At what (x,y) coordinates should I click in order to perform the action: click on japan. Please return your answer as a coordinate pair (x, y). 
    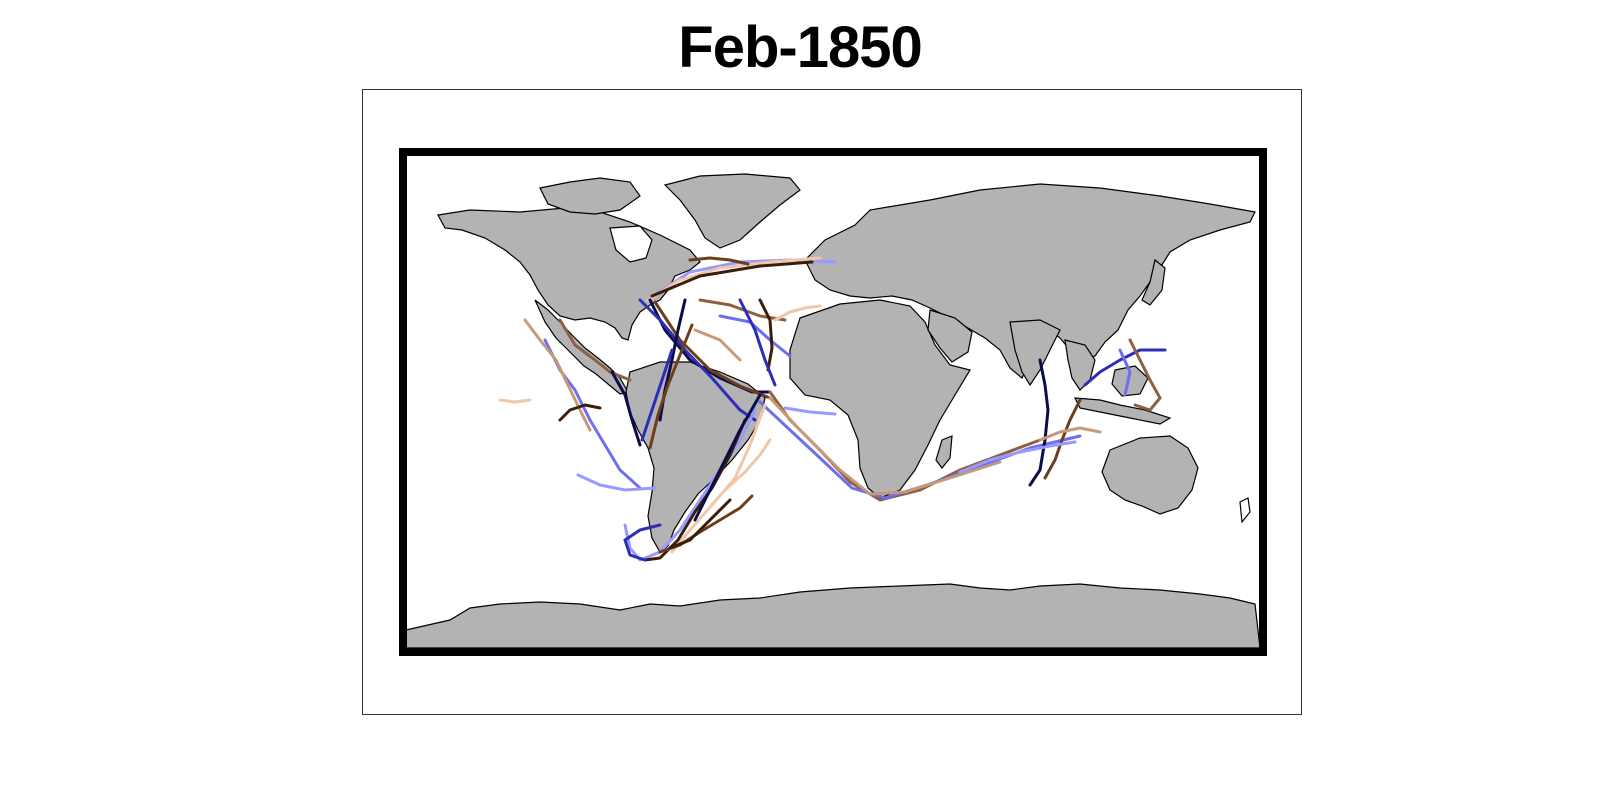
    Looking at the image, I should click on (1153, 282).